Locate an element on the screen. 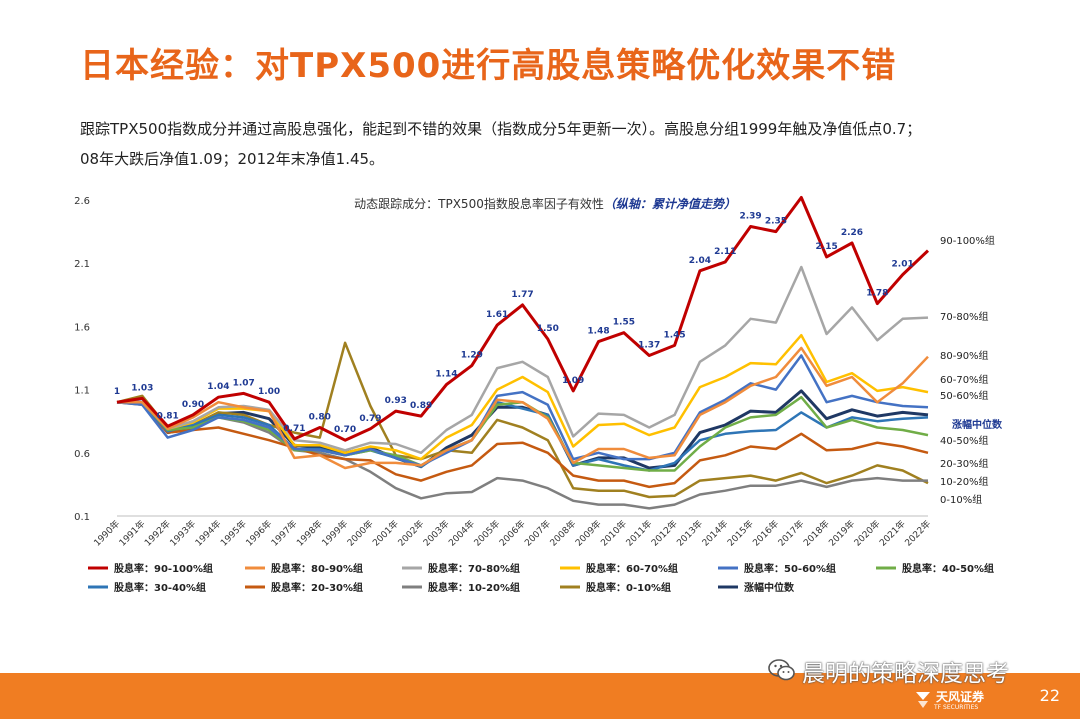 The image size is (1080, 719). data-label: 1.14 is located at coordinates (446, 375).